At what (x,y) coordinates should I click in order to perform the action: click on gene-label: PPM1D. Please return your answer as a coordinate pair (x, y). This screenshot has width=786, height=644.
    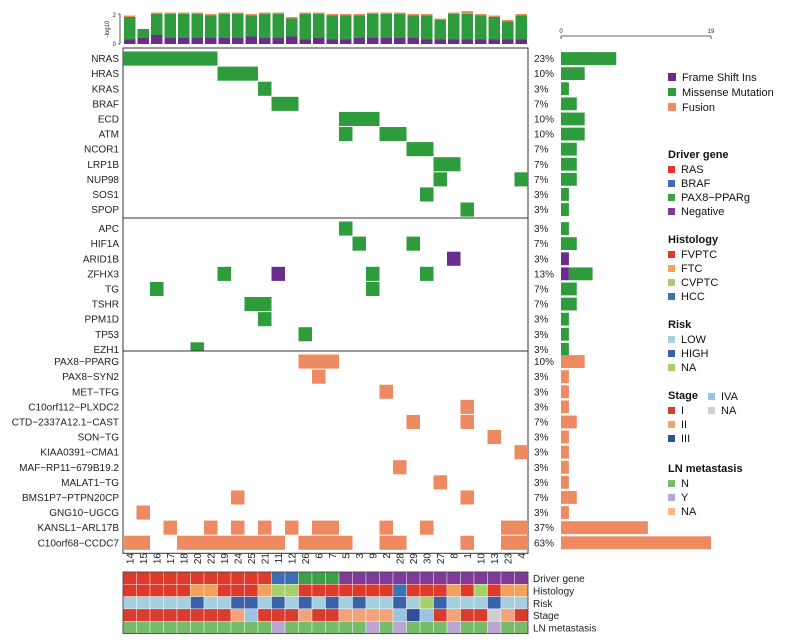
    Looking at the image, I should click on (102, 320).